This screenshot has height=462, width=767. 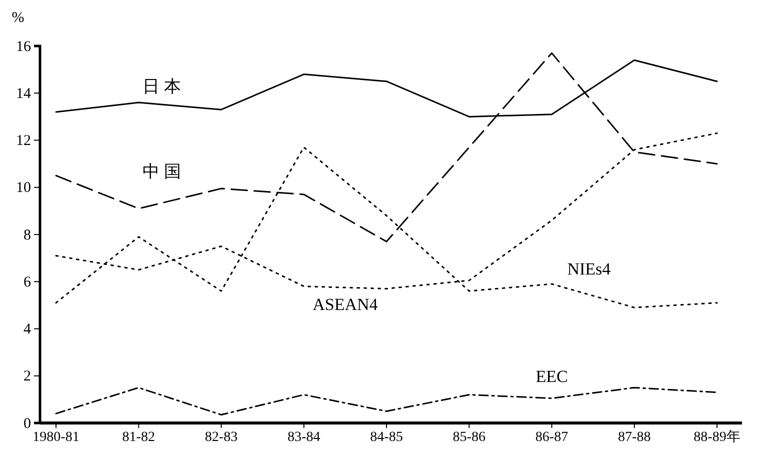 I want to click on x-tick-label: 83-84, so click(x=304, y=437).